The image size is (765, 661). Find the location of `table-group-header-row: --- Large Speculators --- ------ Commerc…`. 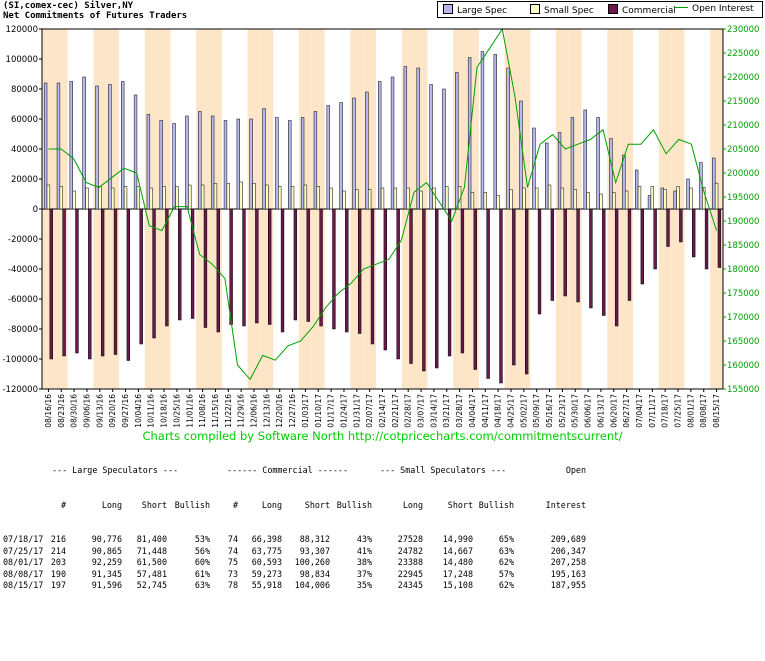

table-group-header-row: --- Large Speculators --- ------ Commerc… is located at coordinates (293, 471).